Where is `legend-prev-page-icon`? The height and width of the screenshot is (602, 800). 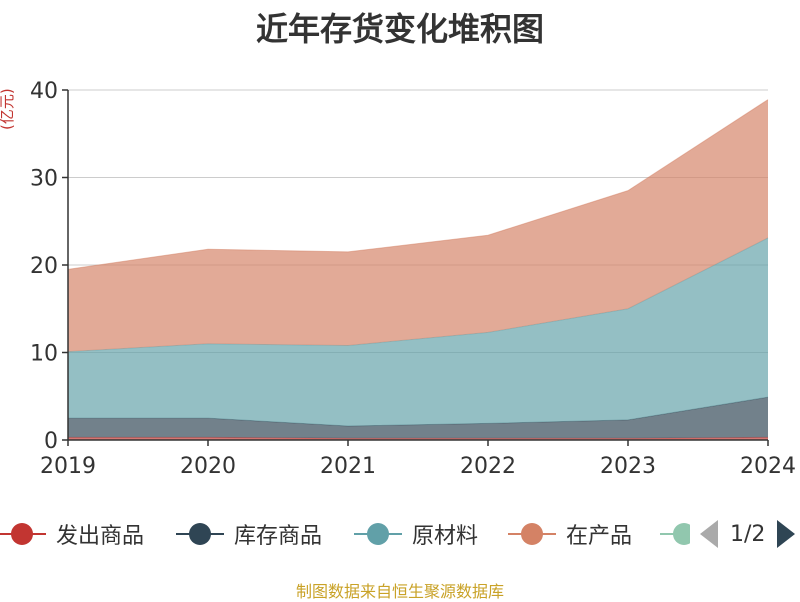
legend-prev-page-icon is located at coordinates (709, 534).